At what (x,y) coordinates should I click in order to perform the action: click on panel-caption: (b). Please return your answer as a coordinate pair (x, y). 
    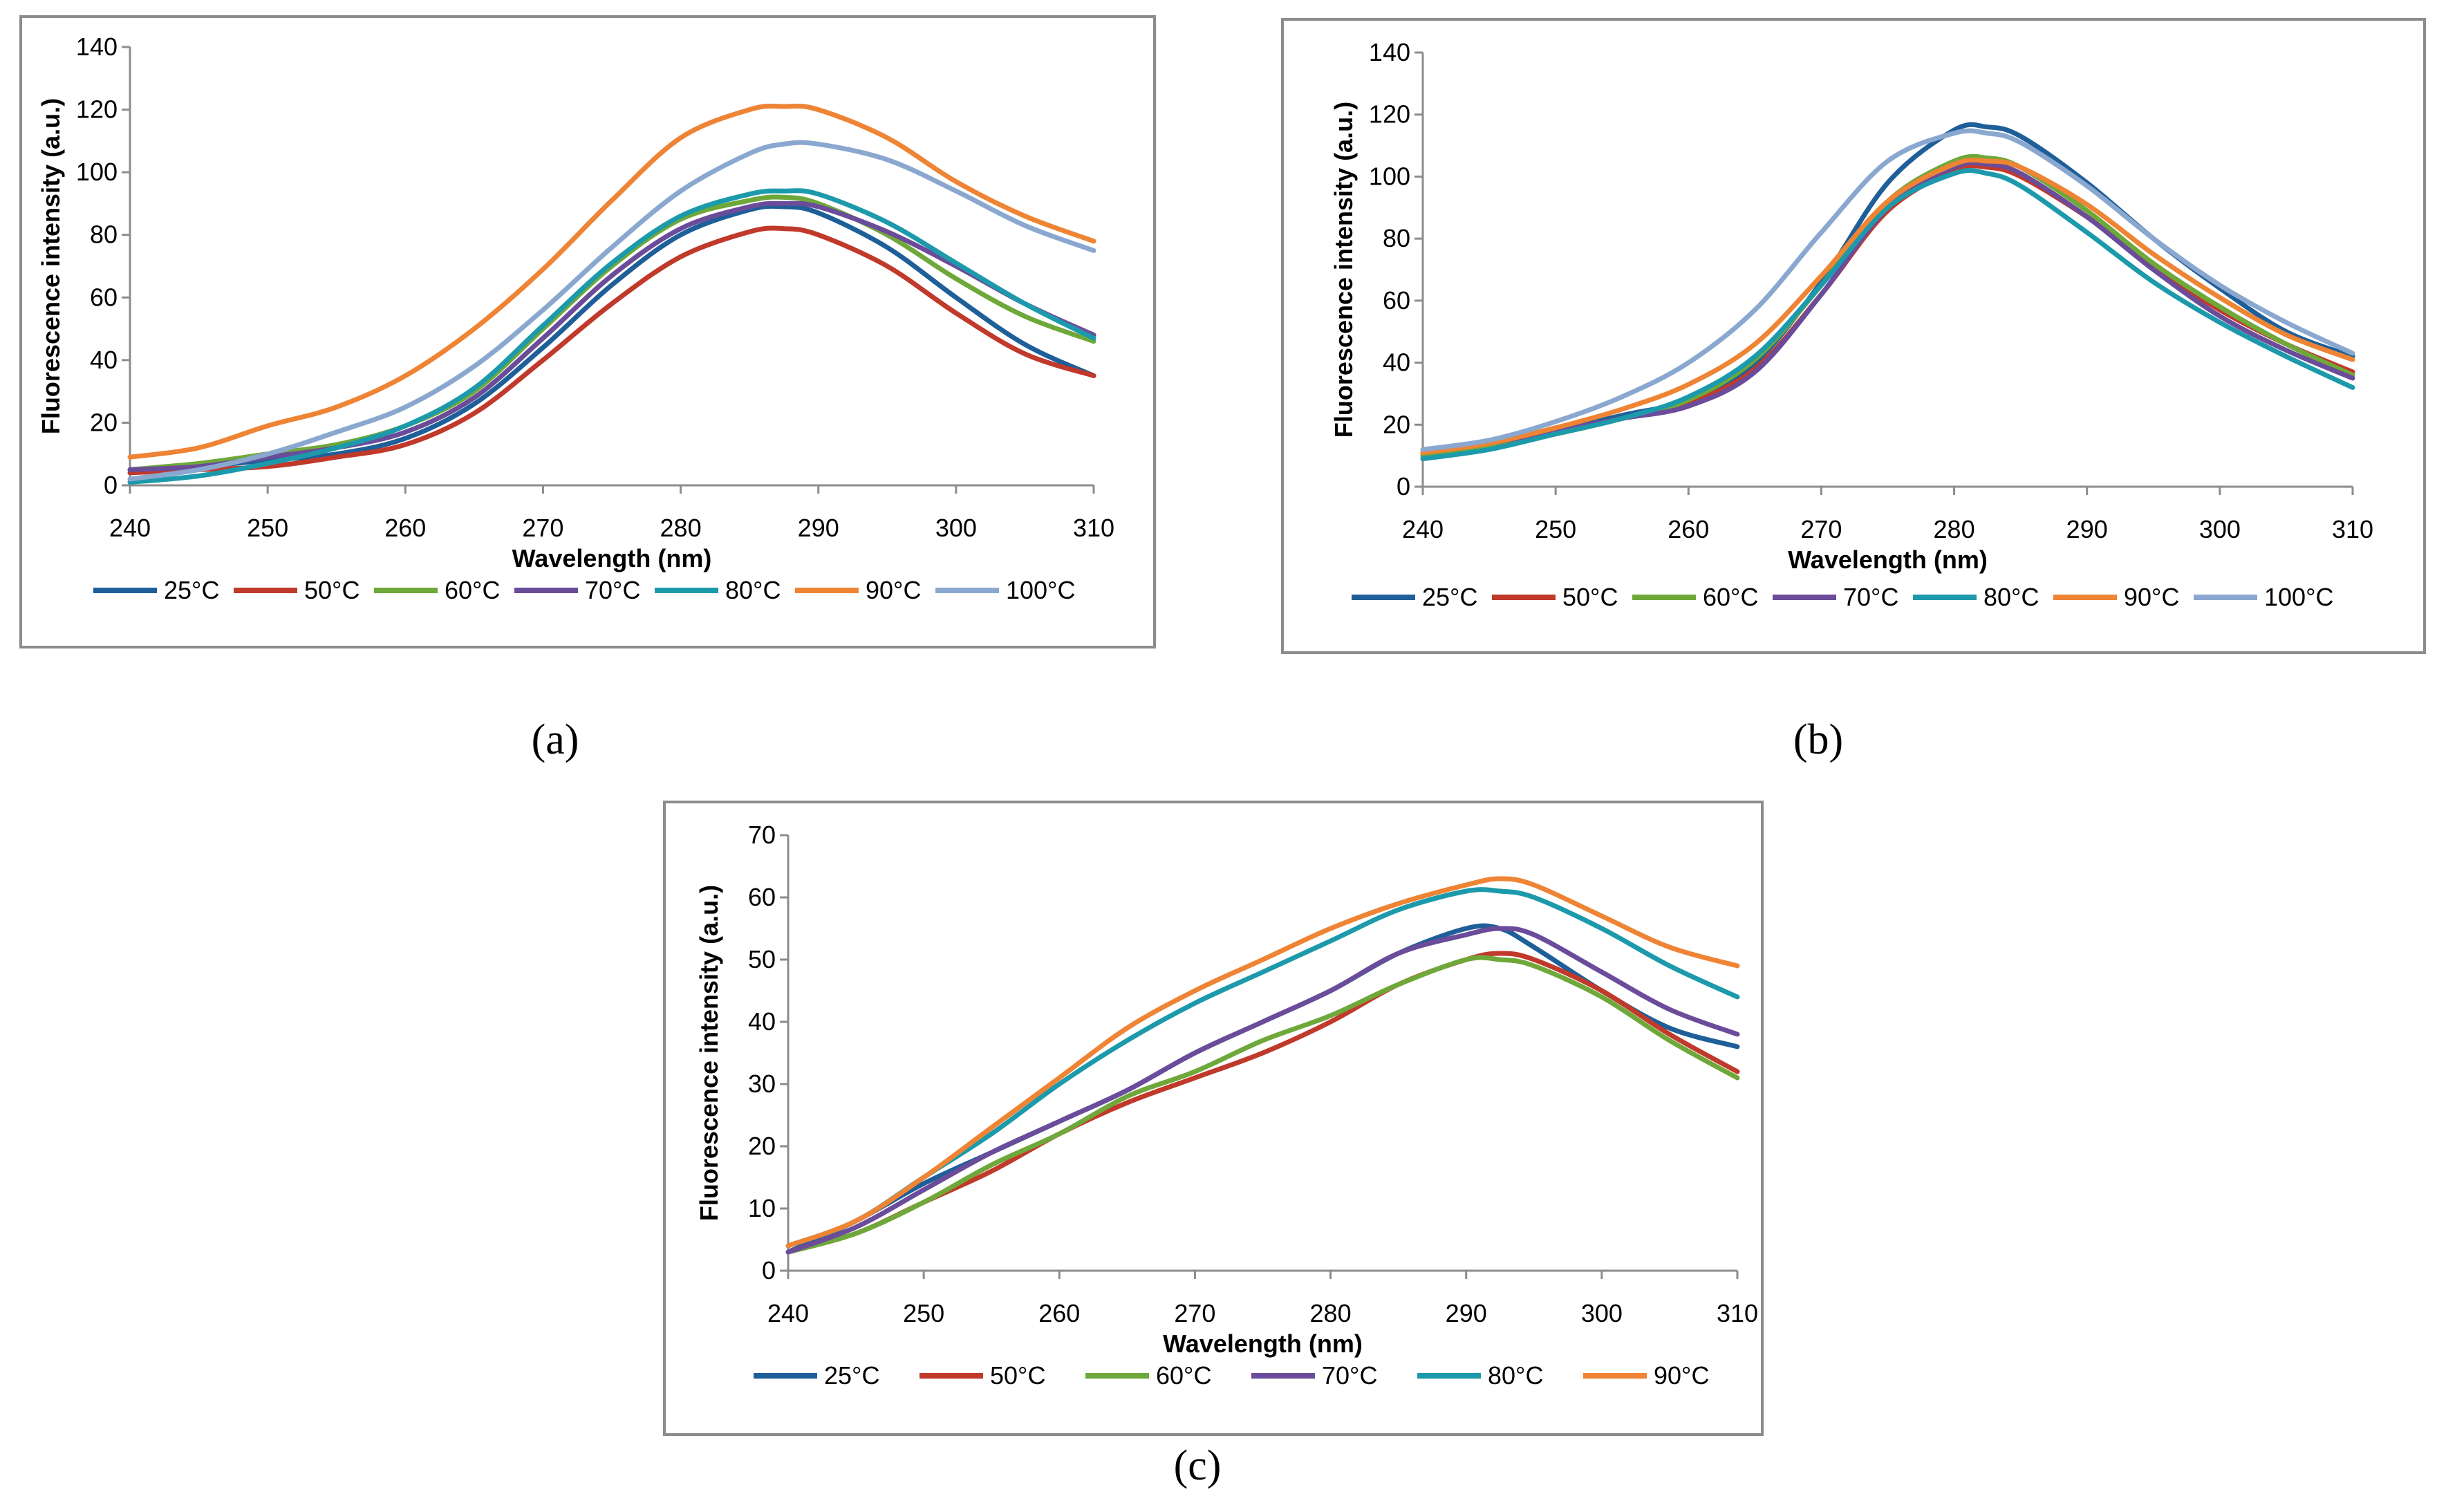
    Looking at the image, I should click on (1818, 739).